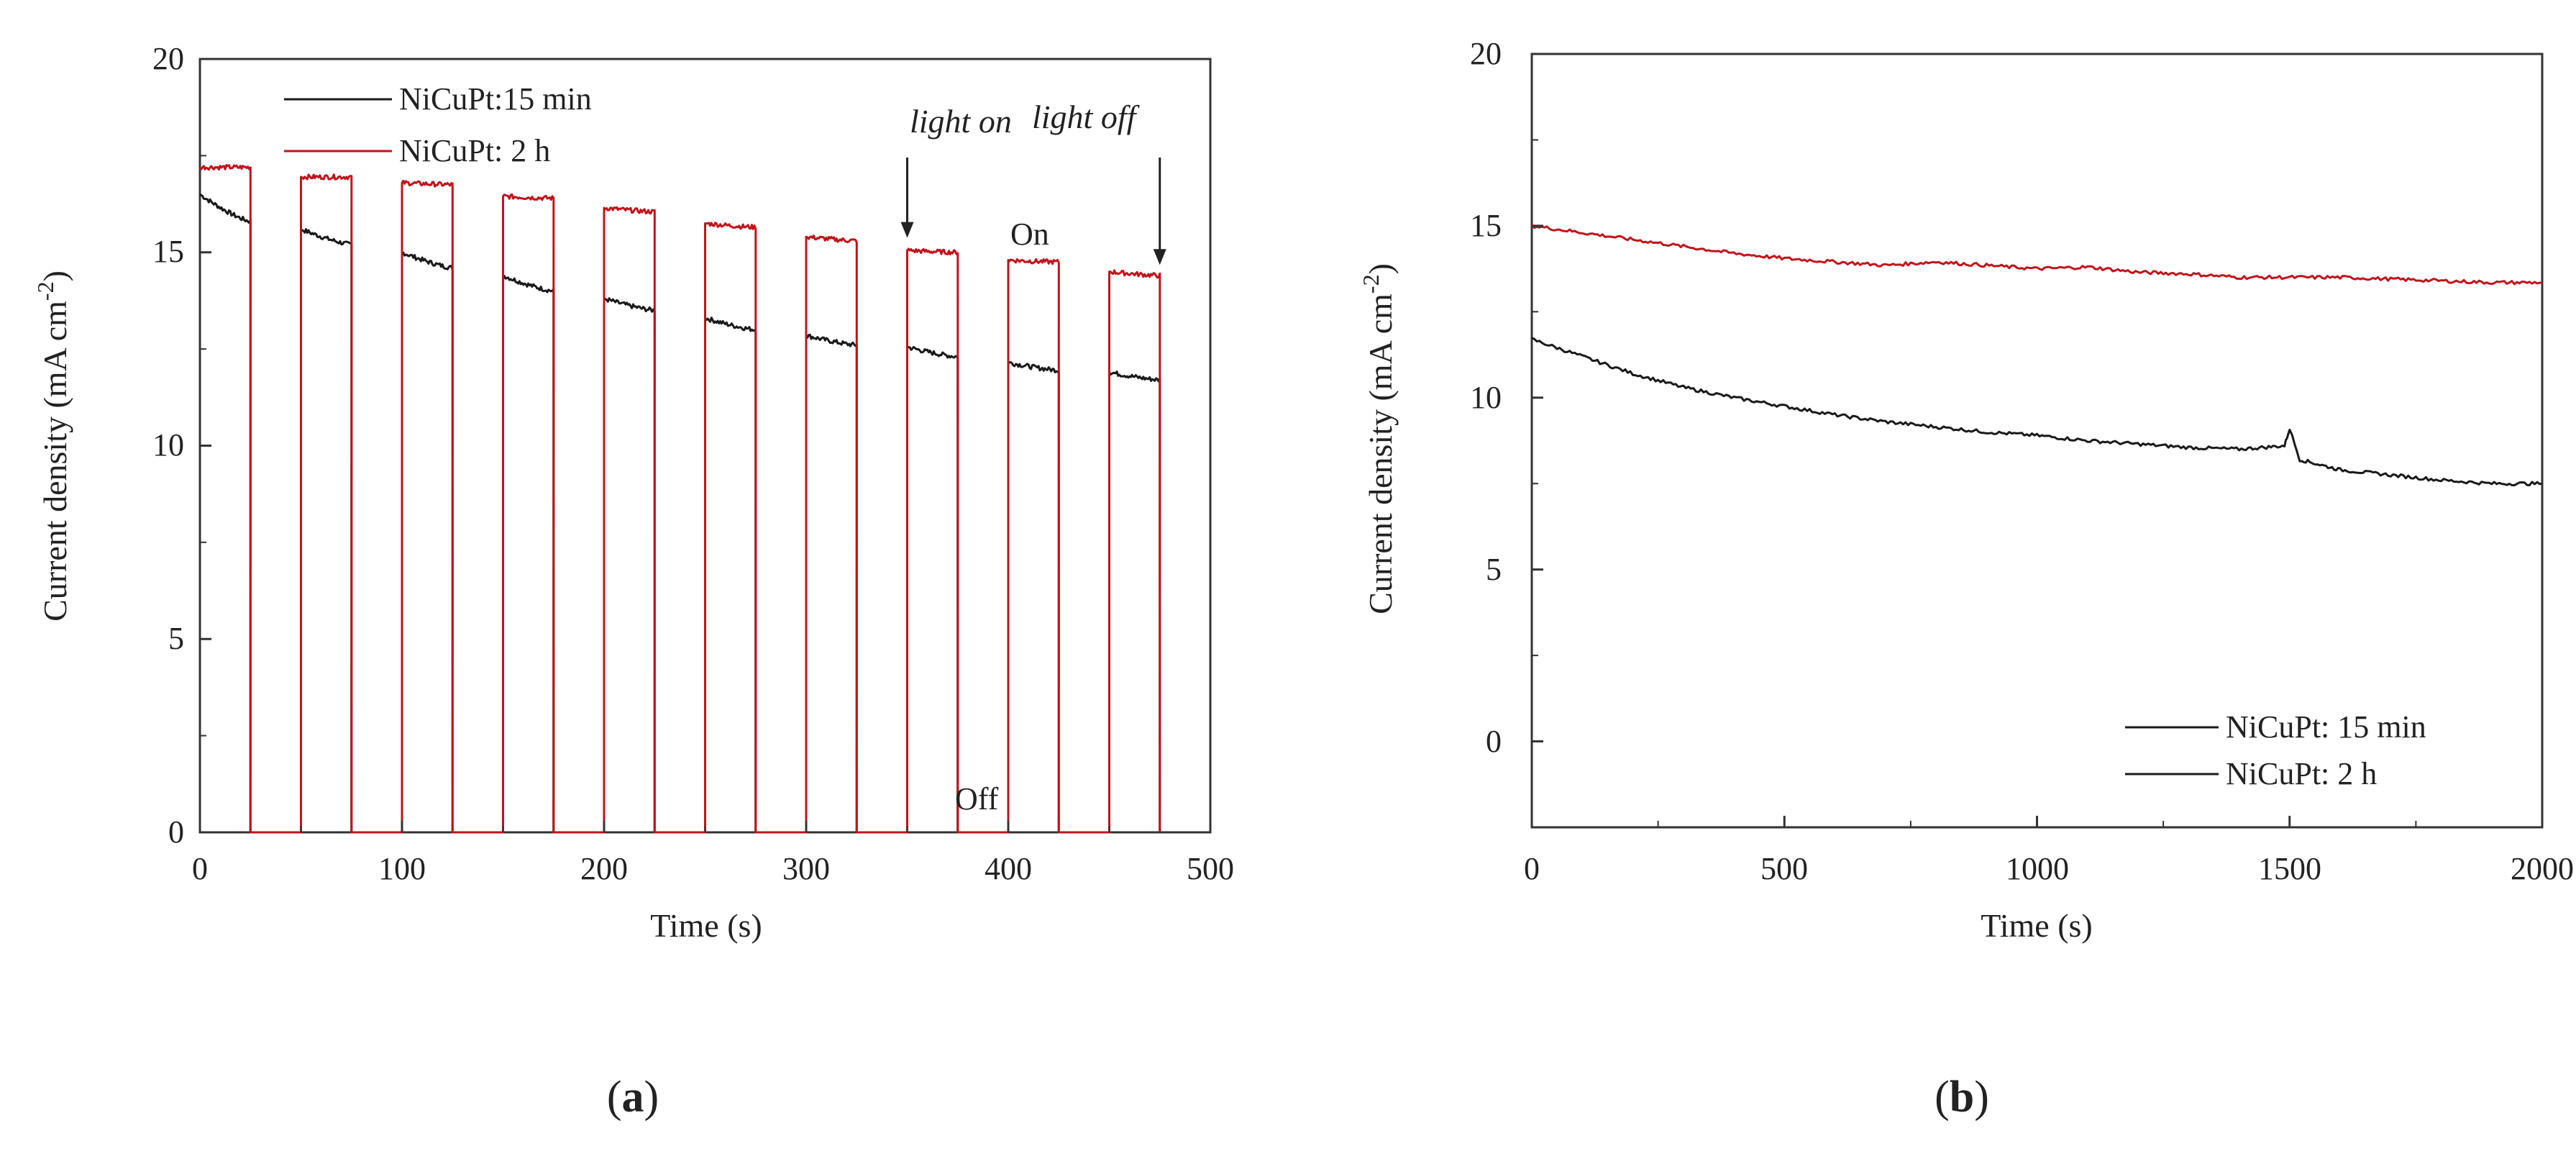 The height and width of the screenshot is (1169, 2576). What do you see at coordinates (1494, 741) in the screenshot?
I see `chart-b-ytick-label: 0` at bounding box center [1494, 741].